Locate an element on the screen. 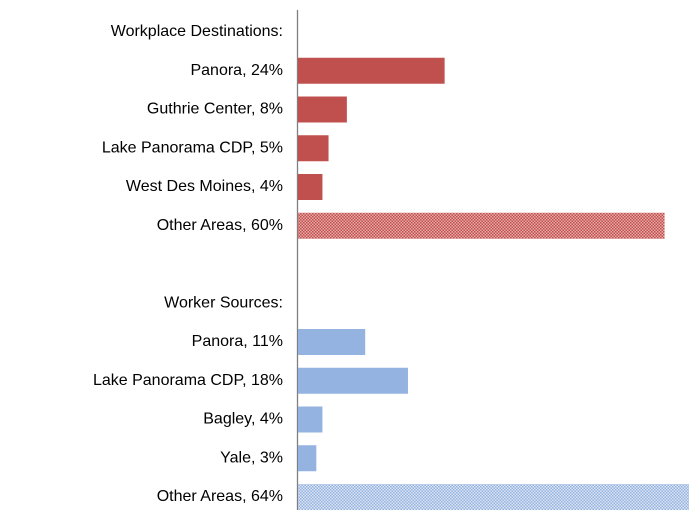 The height and width of the screenshot is (510, 689). category-label: Bagley, 4% is located at coordinates (243, 419).